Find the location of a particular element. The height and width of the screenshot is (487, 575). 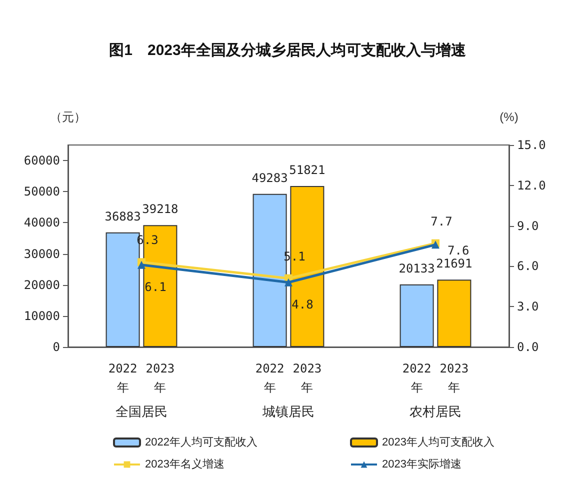

chart-title: 图1 2023年全国及分城乡居民人均可支配收入与增速 is located at coordinates (288, 50).